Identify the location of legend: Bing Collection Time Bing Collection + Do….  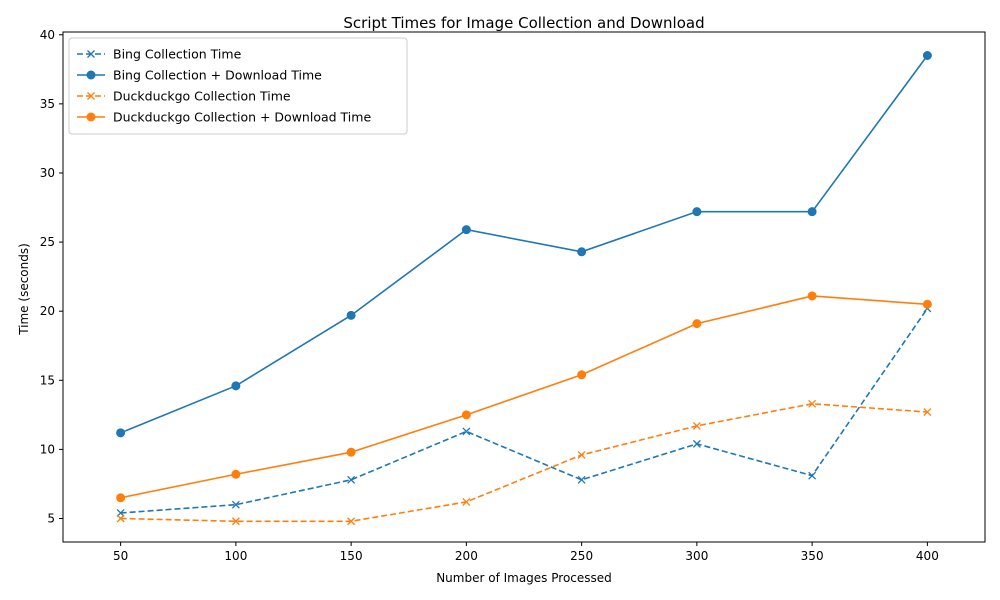
(238, 86).